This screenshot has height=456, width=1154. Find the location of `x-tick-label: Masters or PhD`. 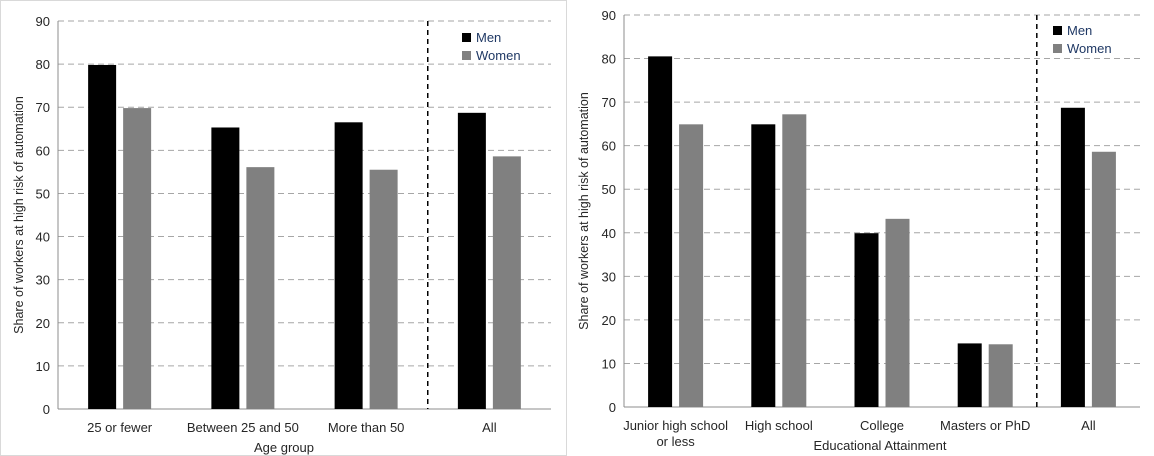

x-tick-label: Masters or PhD is located at coordinates (985, 425).